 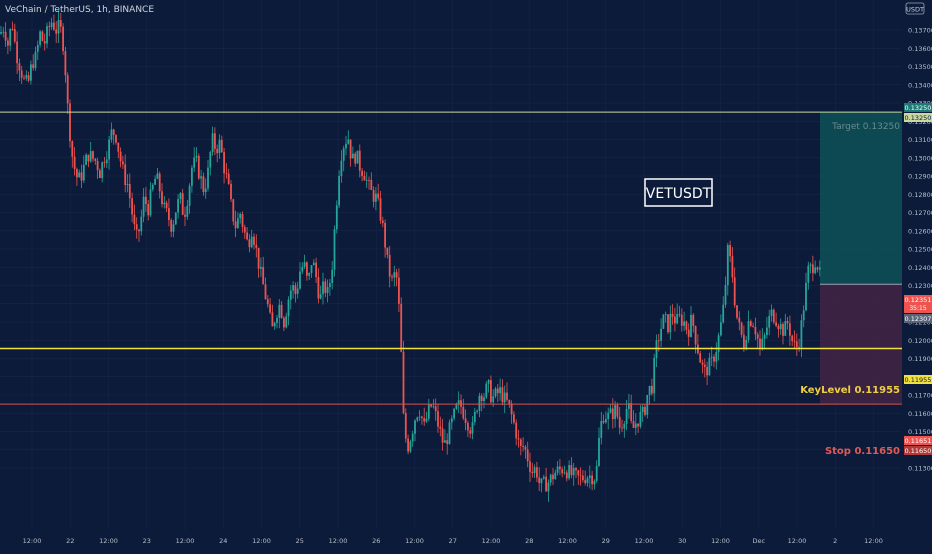 I want to click on loss-zone, so click(x=861, y=344).